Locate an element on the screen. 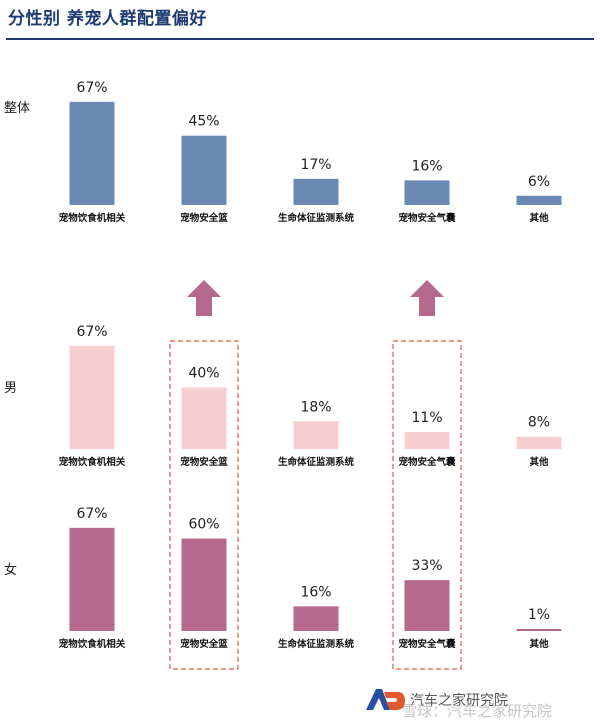 The width and height of the screenshot is (600, 722). data-label: 11% is located at coordinates (426, 418).